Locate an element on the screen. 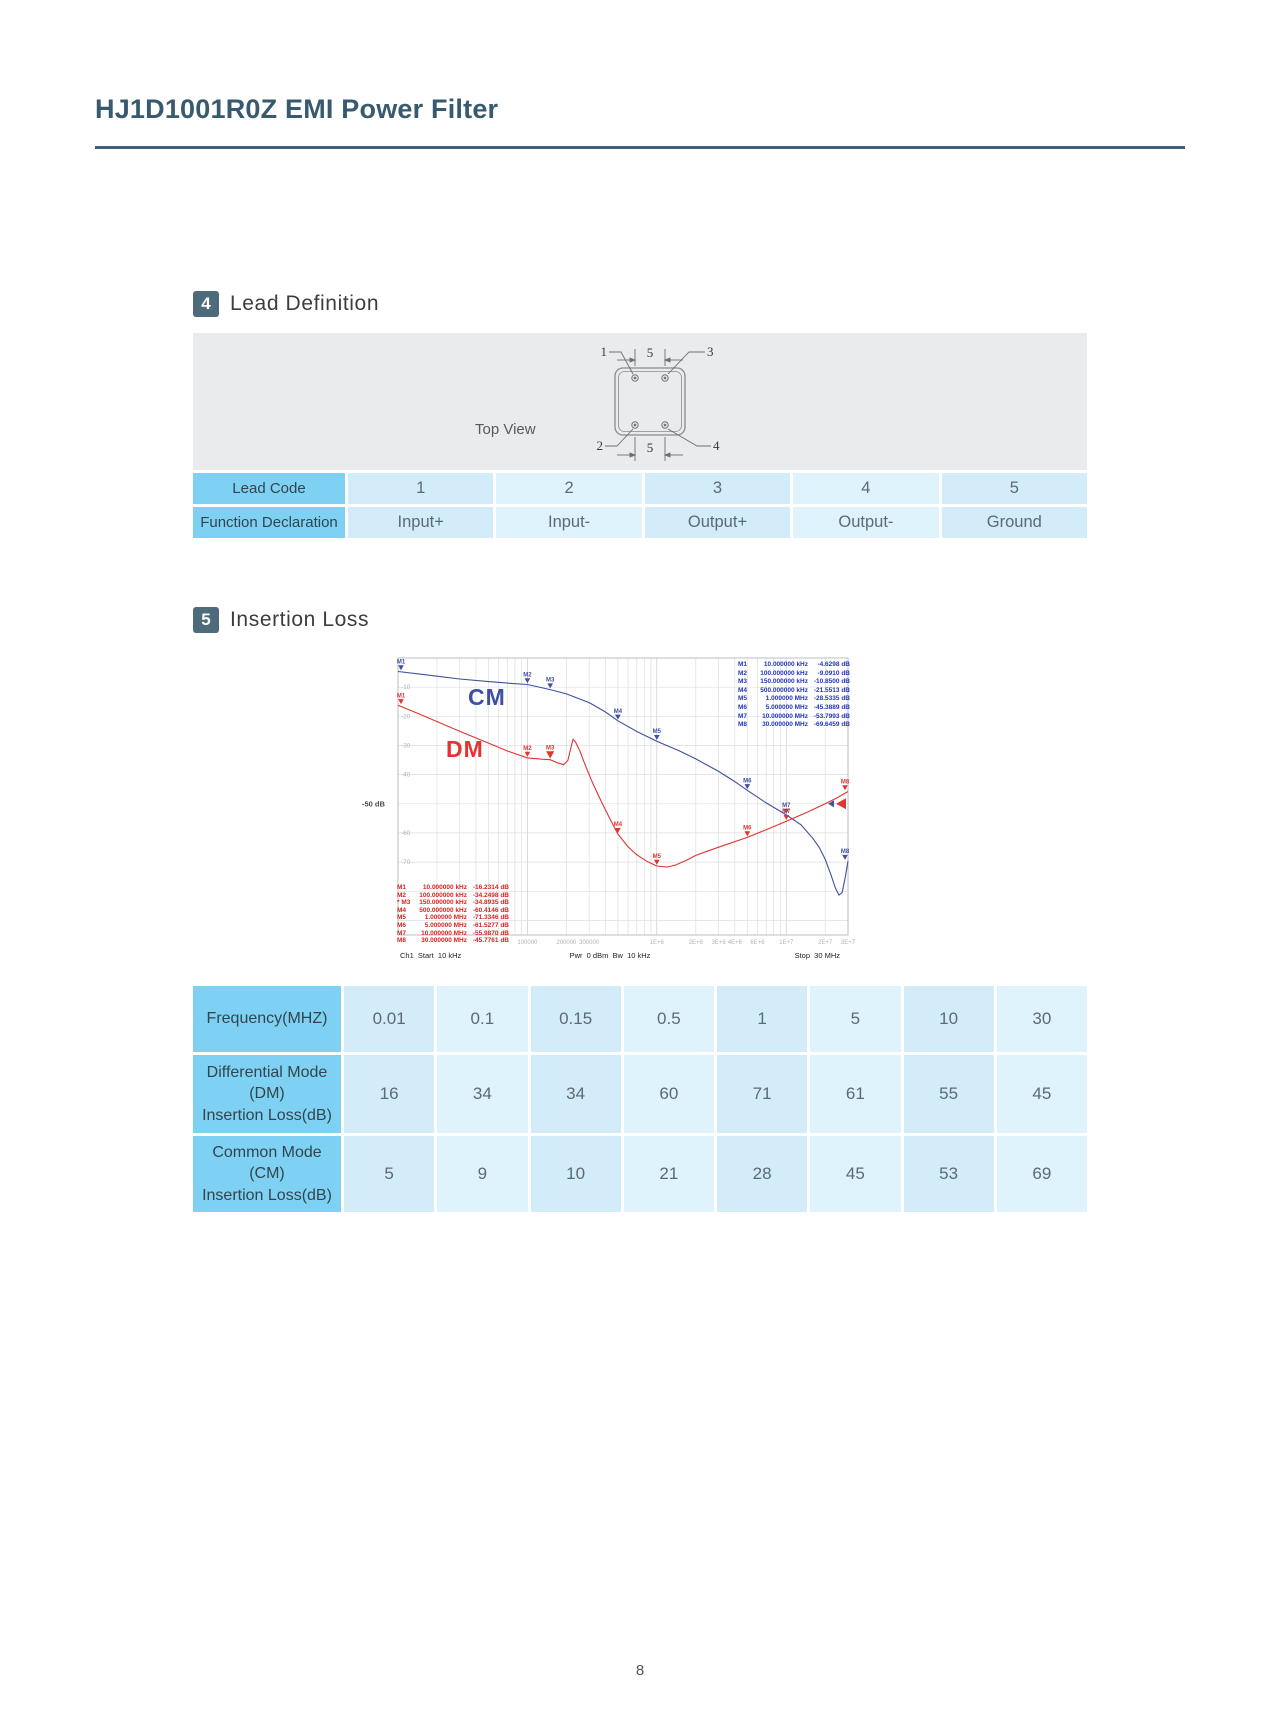 The image size is (1280, 1724). marker-row: M8 30.000000 MHz -69.6459 dB is located at coordinates (794, 725).